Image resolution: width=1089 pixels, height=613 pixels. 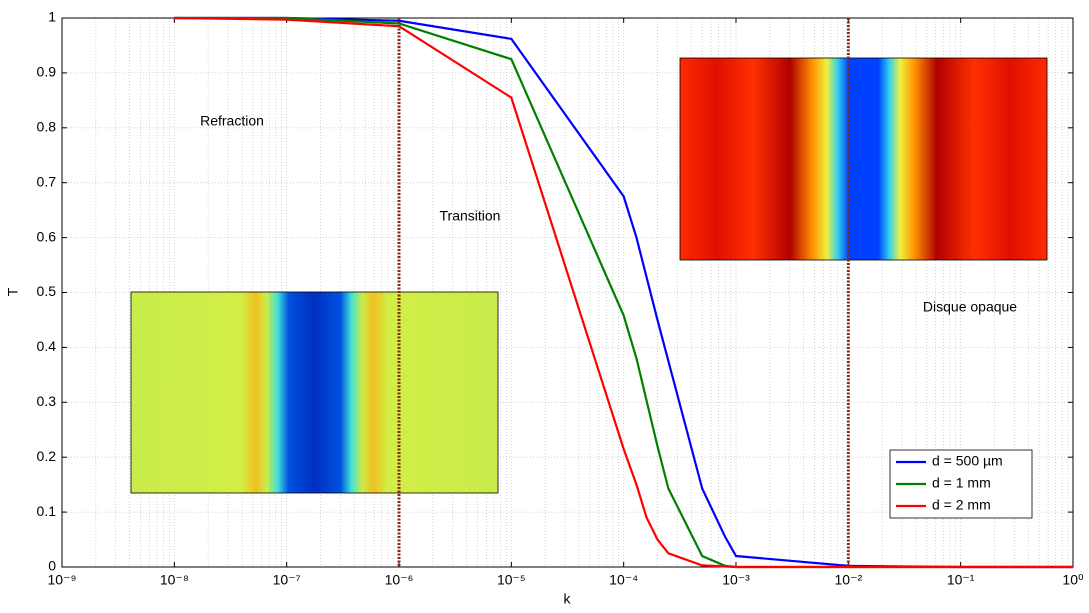 What do you see at coordinates (970, 307) in the screenshot?
I see `annotation: Disque opaque` at bounding box center [970, 307].